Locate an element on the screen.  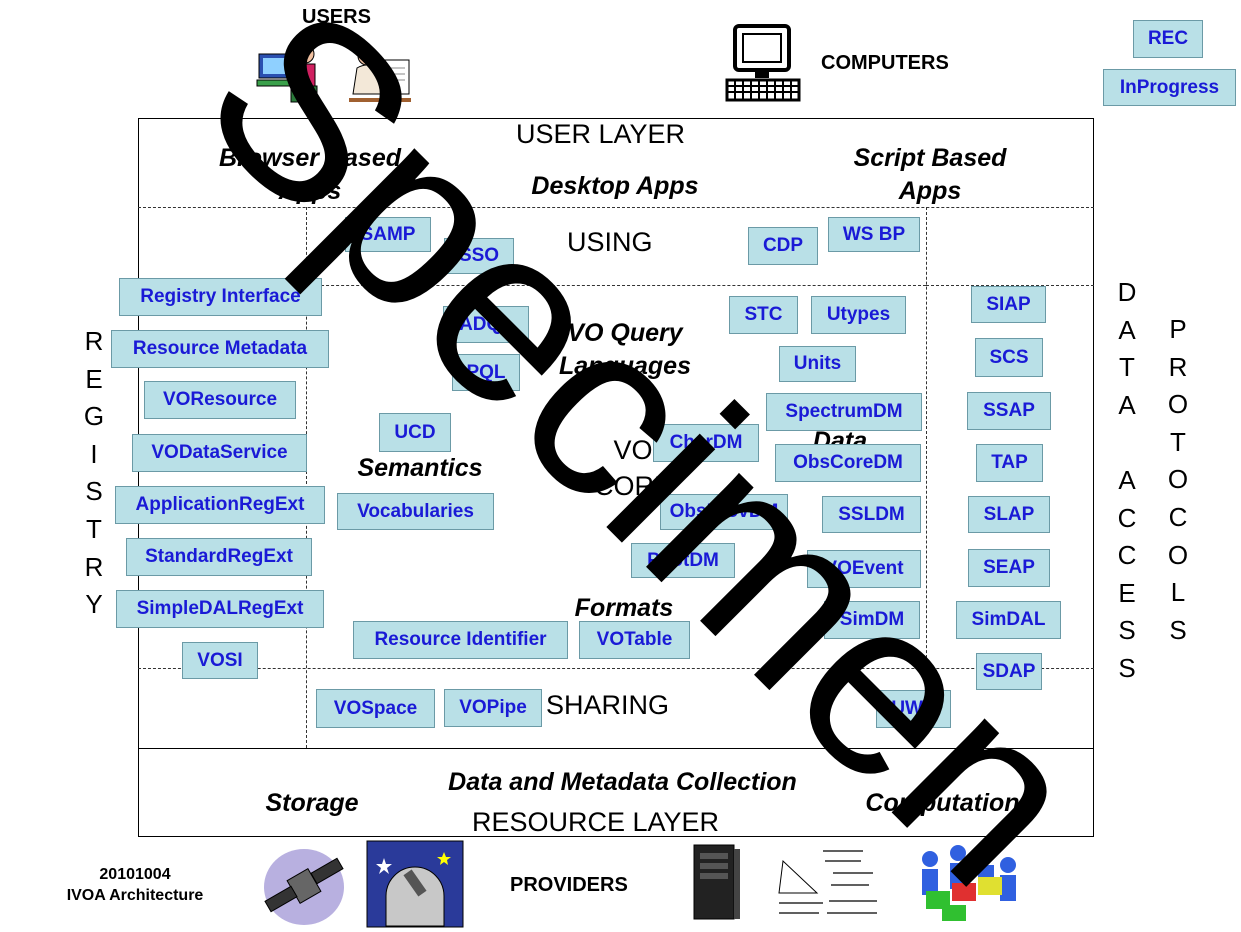
std-wsbp: WS BP is located at coordinates (874, 234).